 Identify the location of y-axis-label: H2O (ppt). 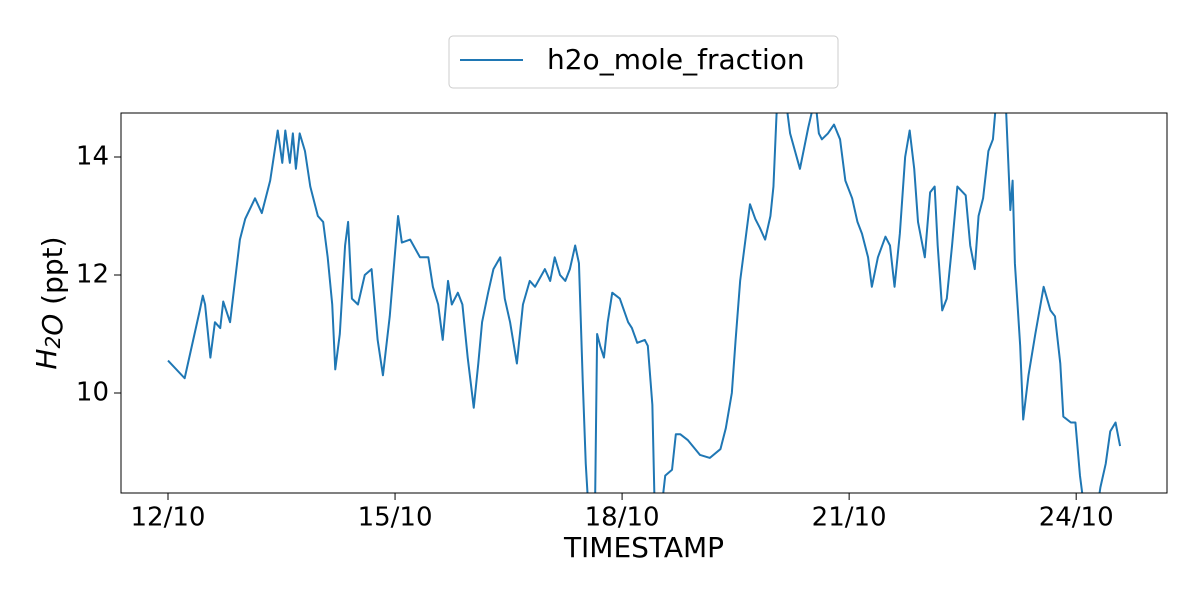
(49, 302).